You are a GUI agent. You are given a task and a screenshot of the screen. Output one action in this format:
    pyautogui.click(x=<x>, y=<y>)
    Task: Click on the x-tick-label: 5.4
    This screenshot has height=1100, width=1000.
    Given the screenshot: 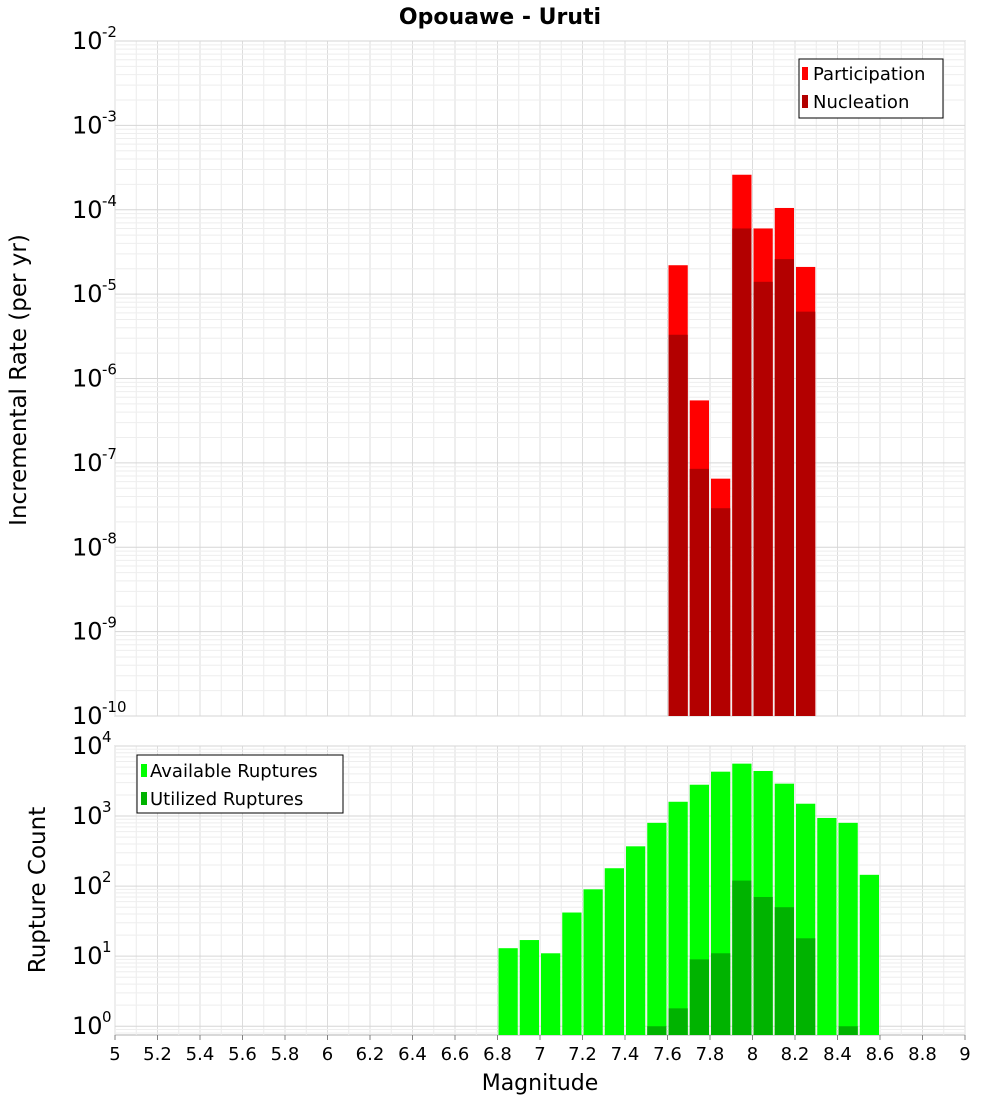 What is the action you would take?
    pyautogui.click(x=200, y=1054)
    